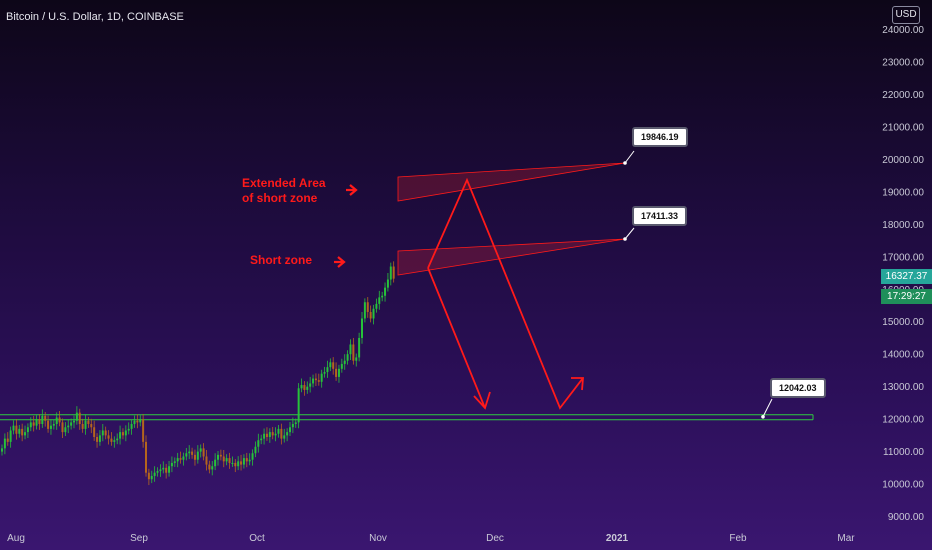  What do you see at coordinates (903, 192) in the screenshot?
I see `y-tick-label: 19000.00` at bounding box center [903, 192].